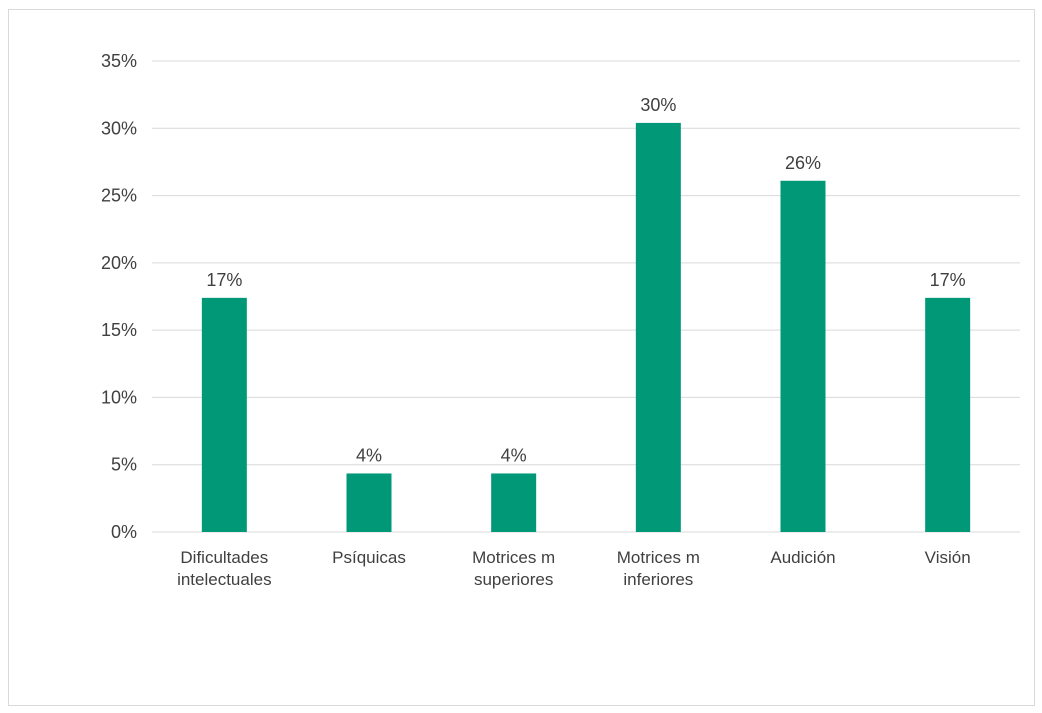 Image resolution: width=1042 pixels, height=713 pixels. Describe the element at coordinates (124, 465) in the screenshot. I see `y-tick-label: 5%` at that location.